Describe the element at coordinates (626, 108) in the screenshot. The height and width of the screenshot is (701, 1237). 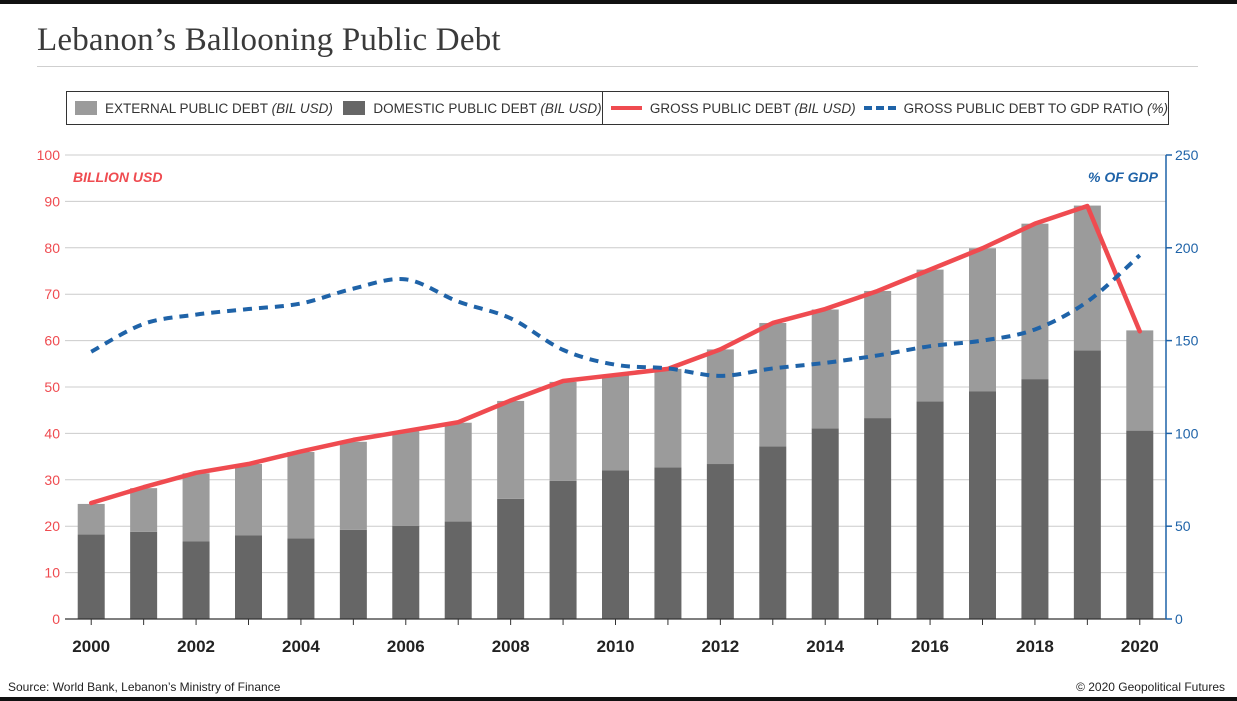
I see `legend-swatch-gross` at that location.